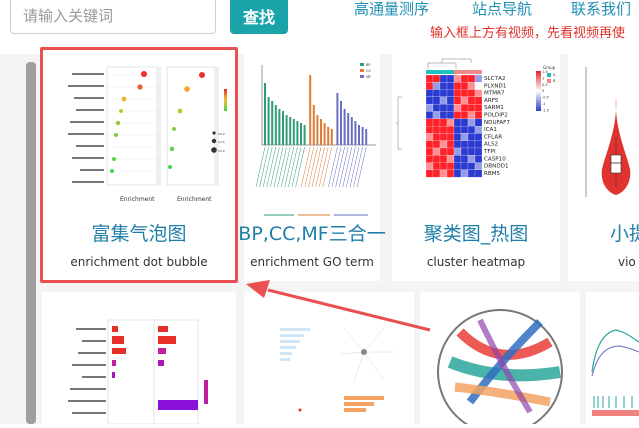 The height and width of the screenshot is (428, 639). What do you see at coordinates (221, 142) in the screenshot?
I see `svg-text: 12.5` at bounding box center [221, 142].